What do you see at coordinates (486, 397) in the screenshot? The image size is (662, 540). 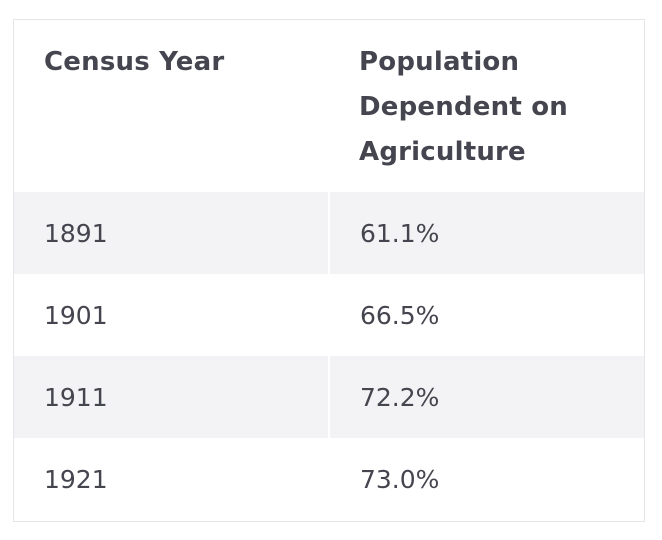 I see `cell-percentage: 72.2%` at bounding box center [486, 397].